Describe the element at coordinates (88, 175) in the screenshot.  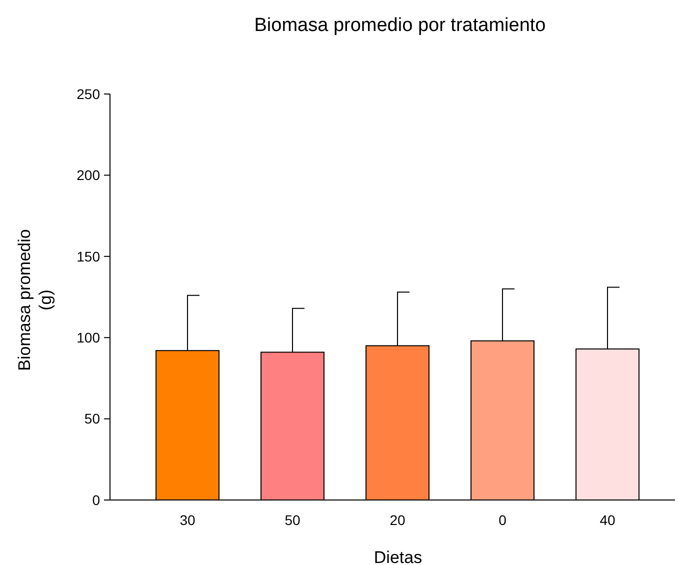
I see `y-tick-label: 200` at that location.